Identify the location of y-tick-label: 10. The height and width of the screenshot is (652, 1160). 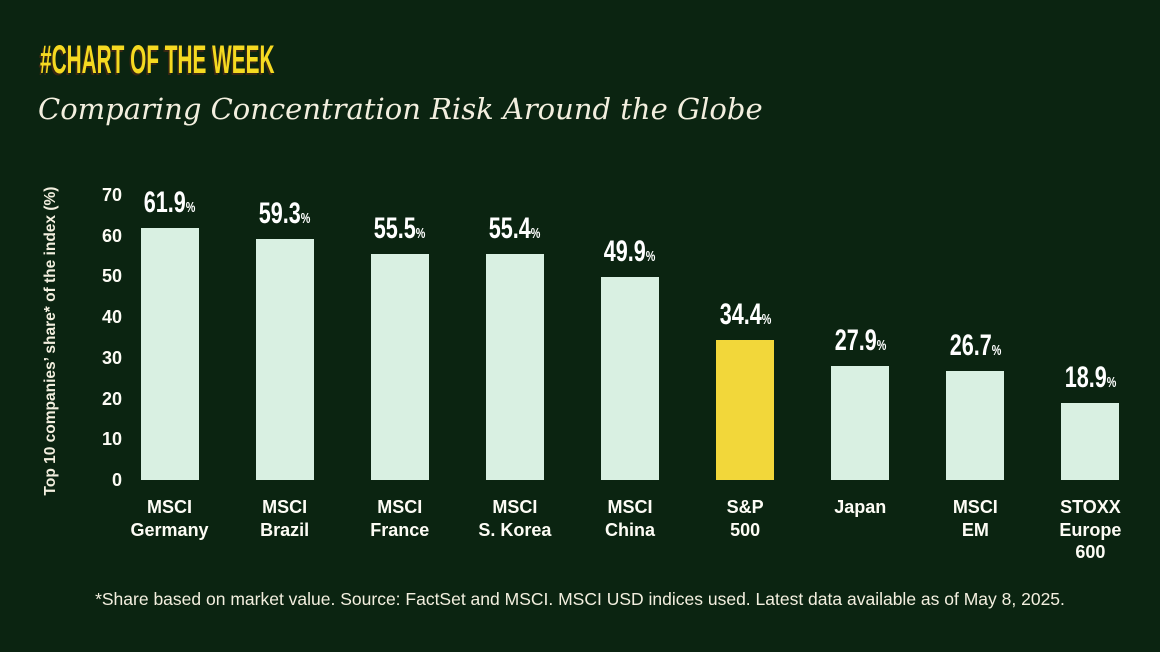
(111, 439).